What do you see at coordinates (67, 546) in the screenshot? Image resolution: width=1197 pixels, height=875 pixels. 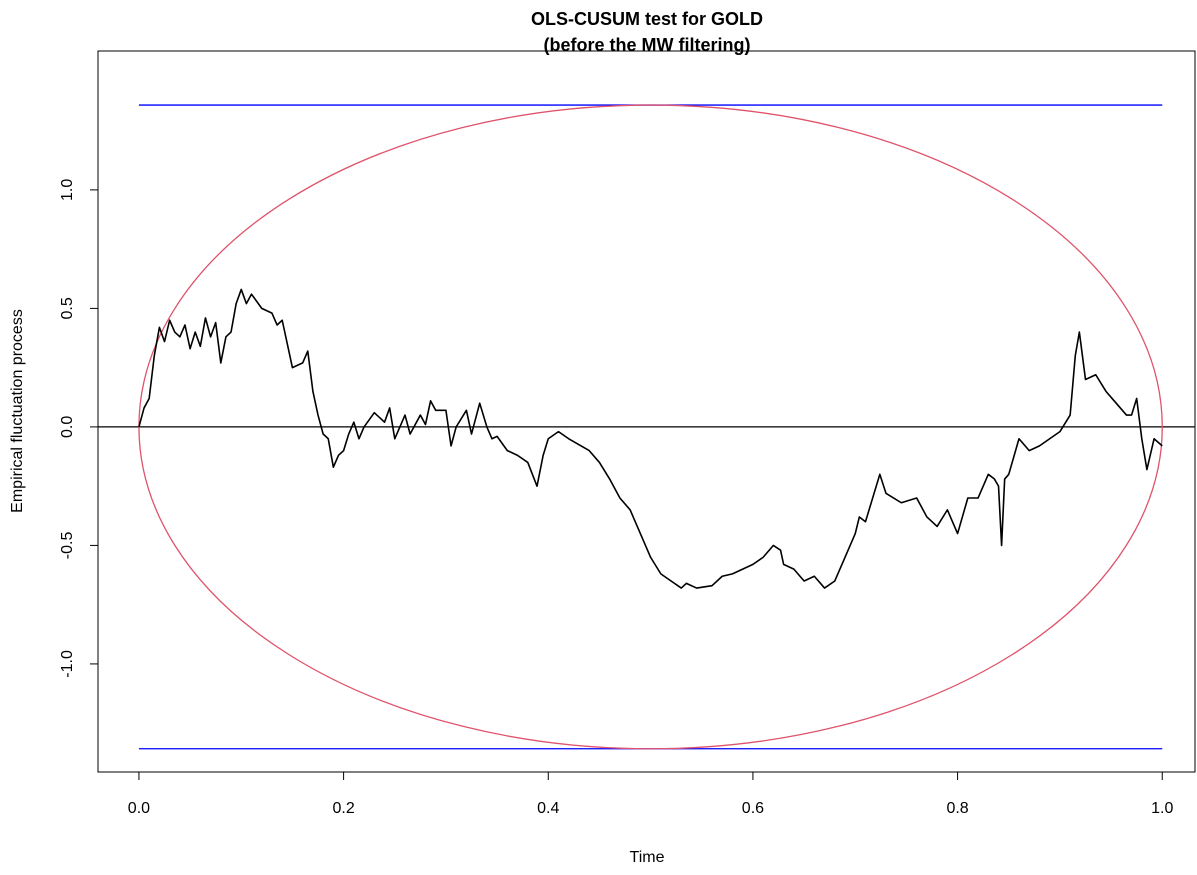 I see `y-tick-label: -0.5` at bounding box center [67, 546].